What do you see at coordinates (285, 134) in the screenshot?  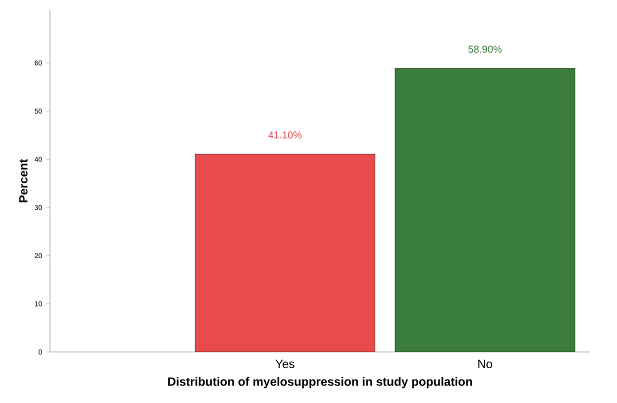 I see `data-label: 41.10%` at bounding box center [285, 134].